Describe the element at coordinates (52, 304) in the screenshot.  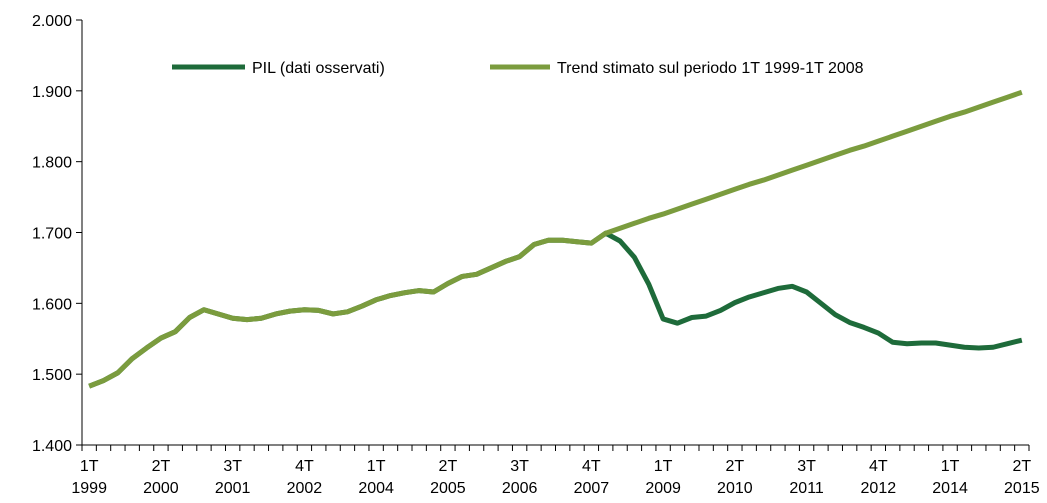
I see `y-tick-label: 1.600` at that location.